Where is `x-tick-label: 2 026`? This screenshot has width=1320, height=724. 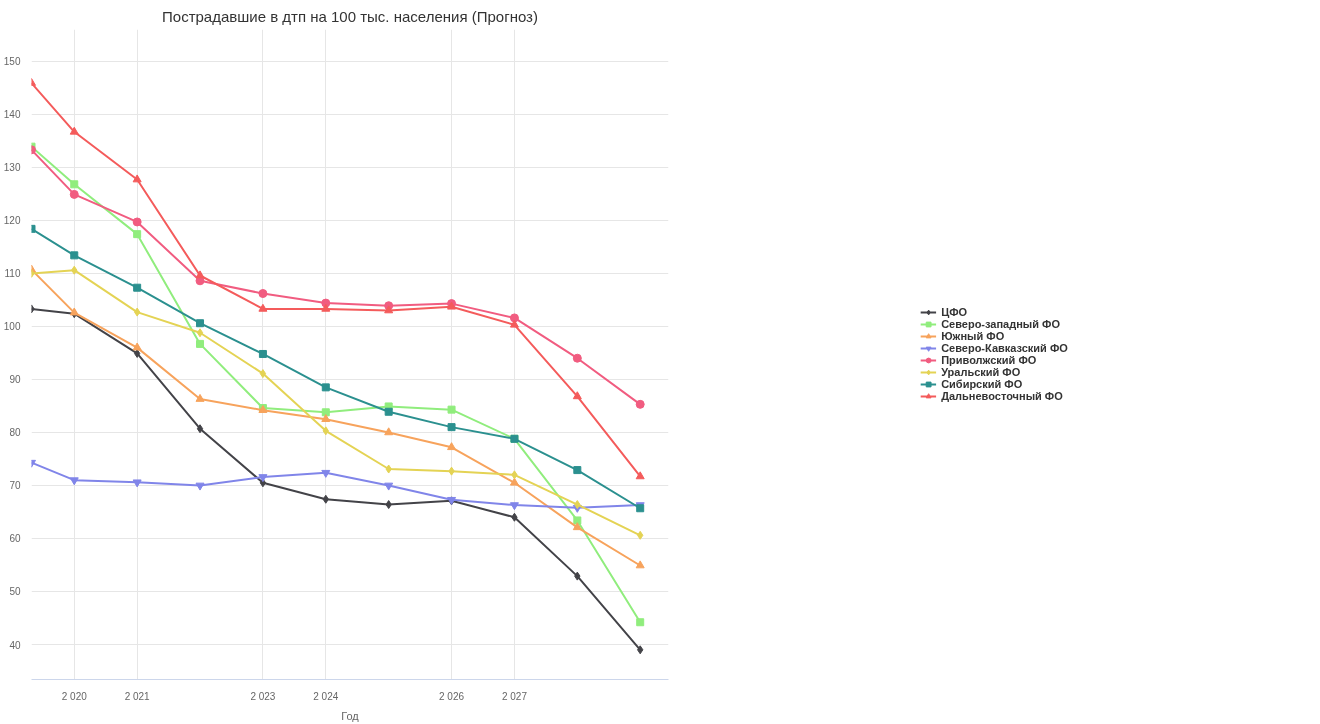
x-tick-label: 2 026 is located at coordinates (452, 696).